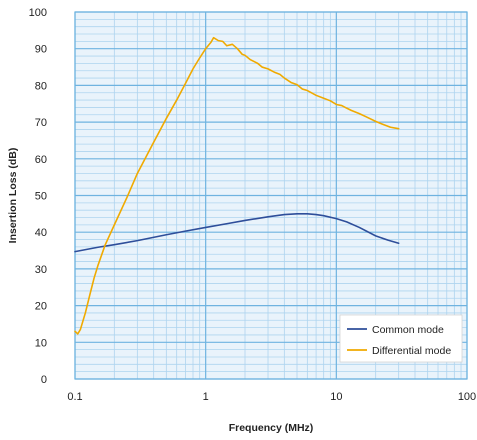 The width and height of the screenshot is (477, 440). Describe the element at coordinates (41, 50) in the screenshot. I see `y-tick-label: 90` at that location.